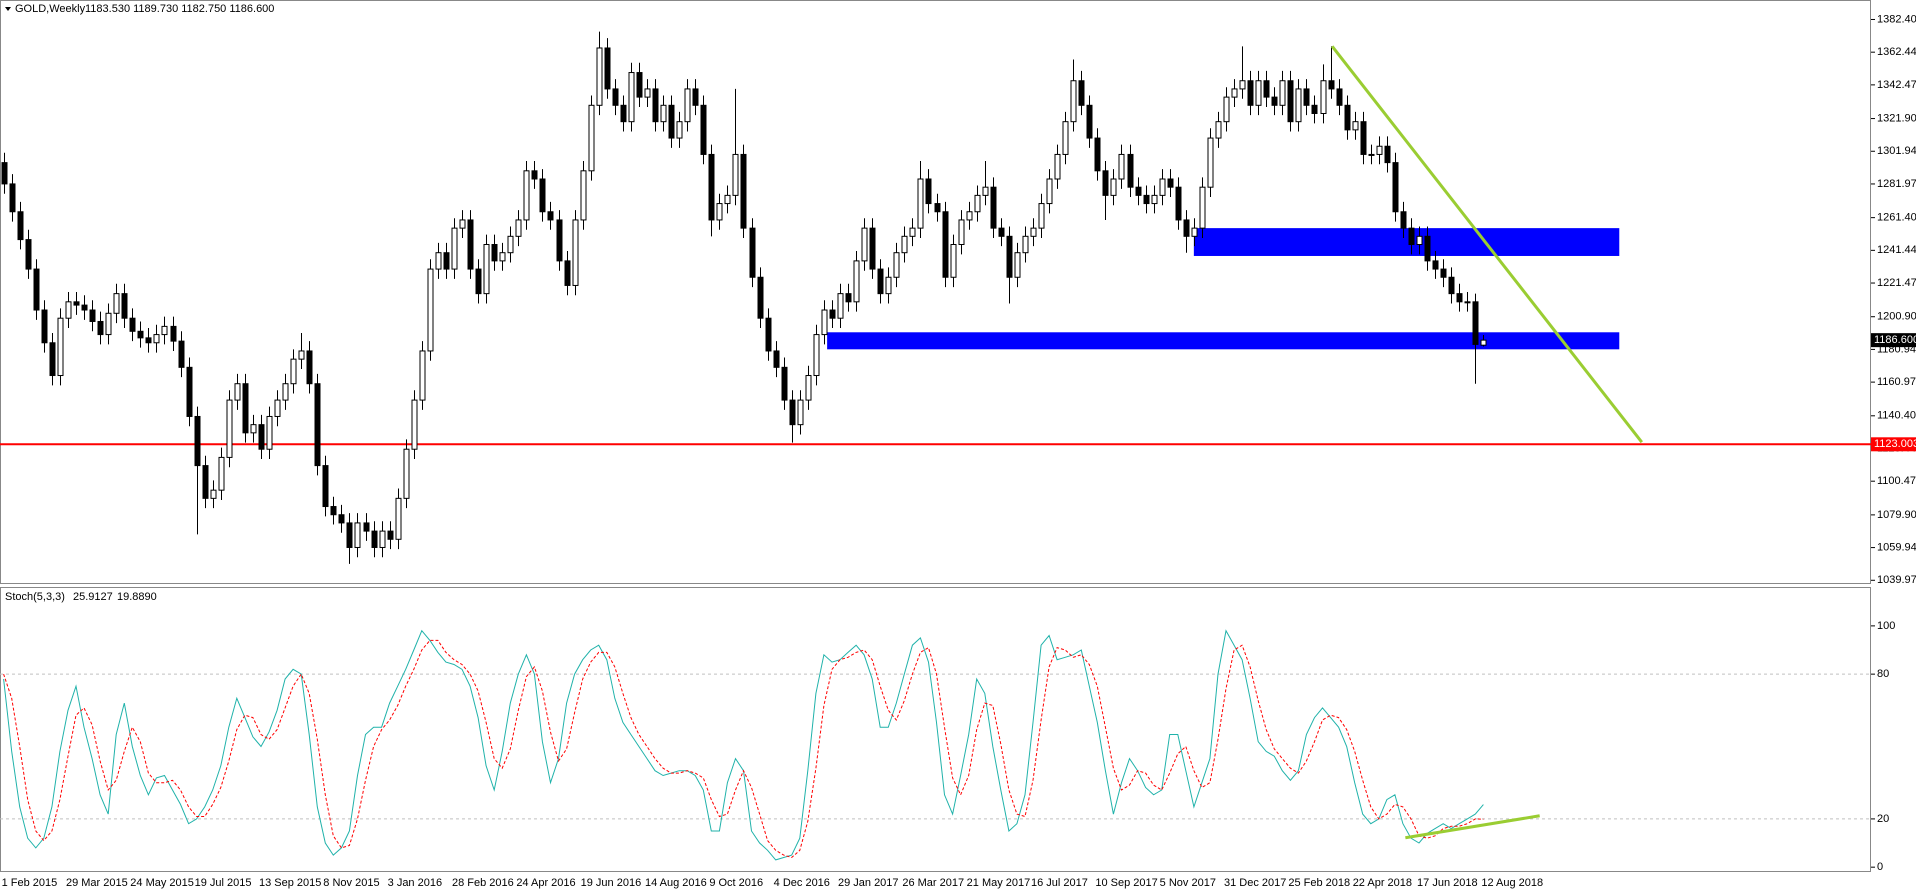 The image size is (1916, 894). I want to click on y-tick-label: 1100.475, so click(1896, 481).